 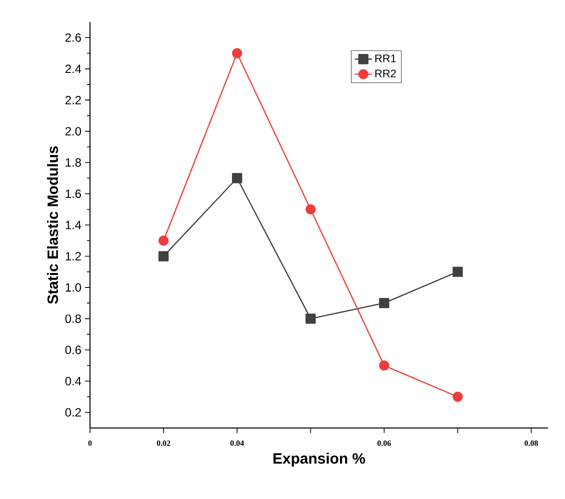 What do you see at coordinates (73, 37) in the screenshot?
I see `y-tick-label: 2.6` at bounding box center [73, 37].